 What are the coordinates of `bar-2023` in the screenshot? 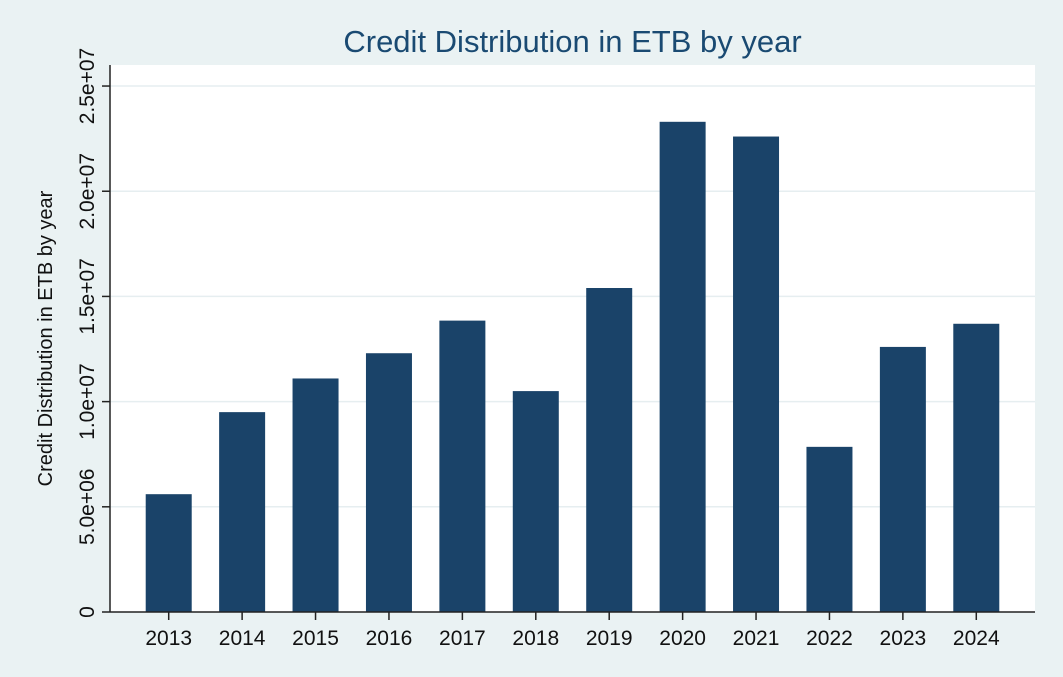 It's located at (902, 479).